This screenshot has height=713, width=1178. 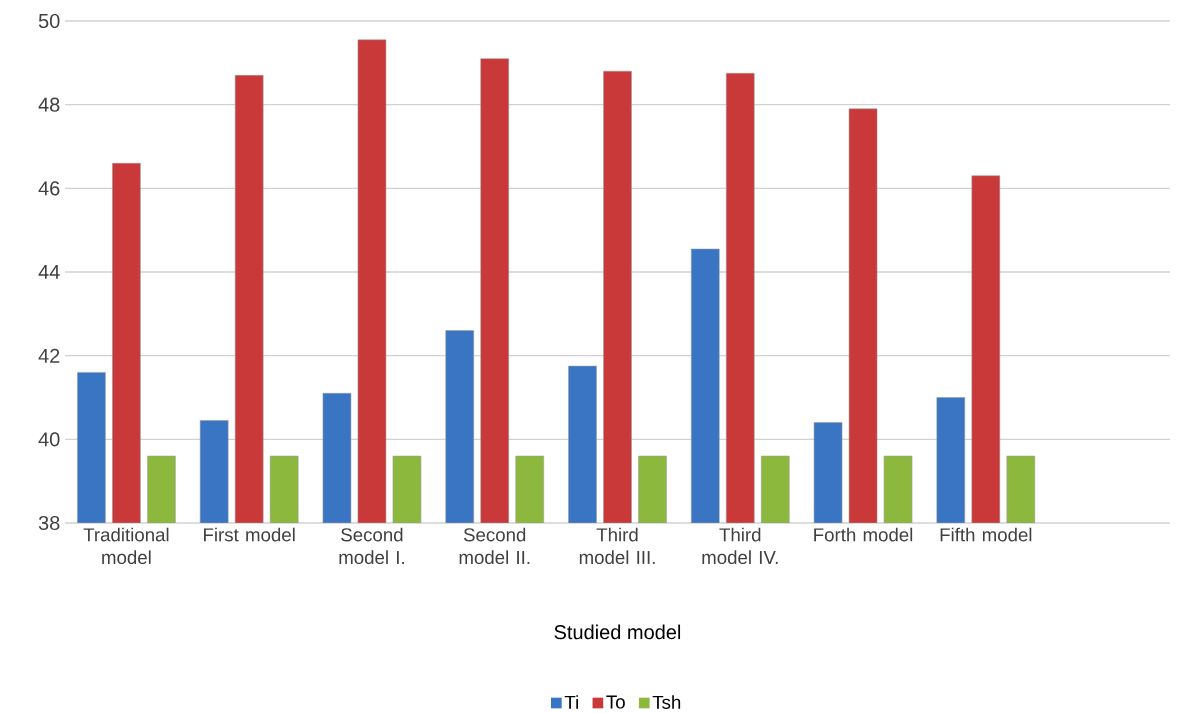 What do you see at coordinates (49, 188) in the screenshot?
I see `y-tick-label: 46` at bounding box center [49, 188].